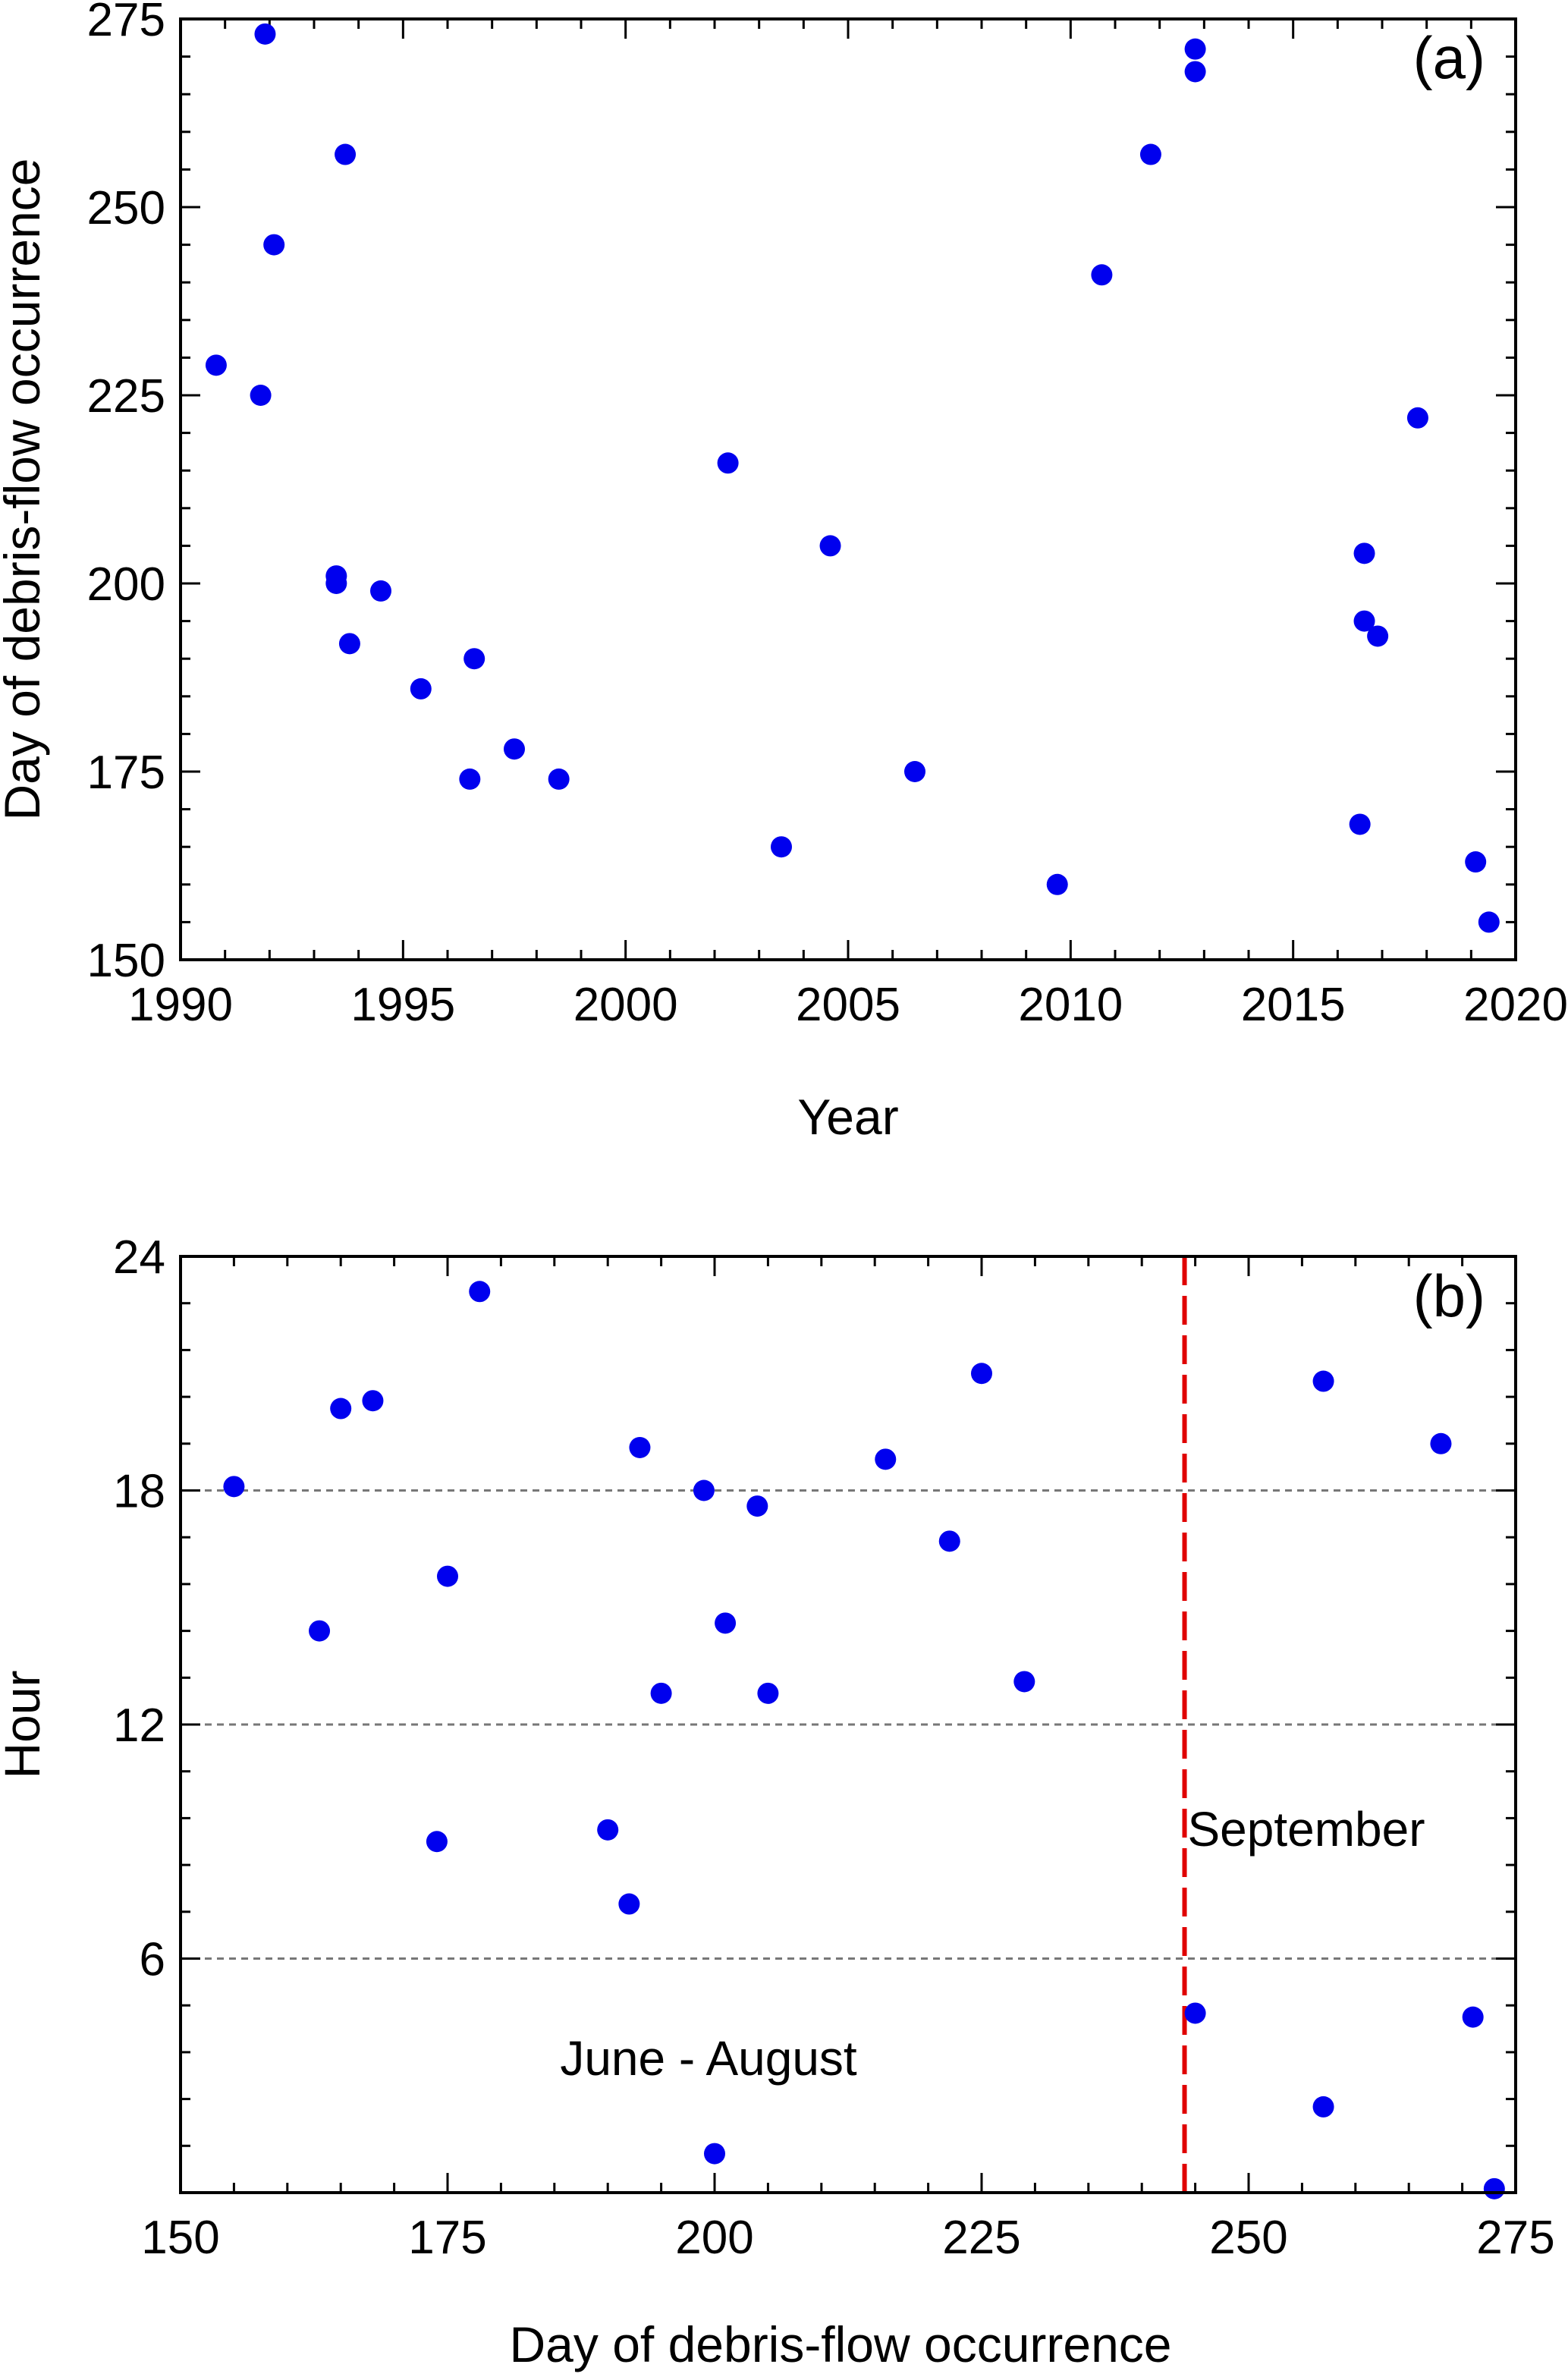 Image resolution: width=1568 pixels, height=2377 pixels. Describe the element at coordinates (152, 1960) in the screenshot. I see `y-tick-label: 6` at that location.